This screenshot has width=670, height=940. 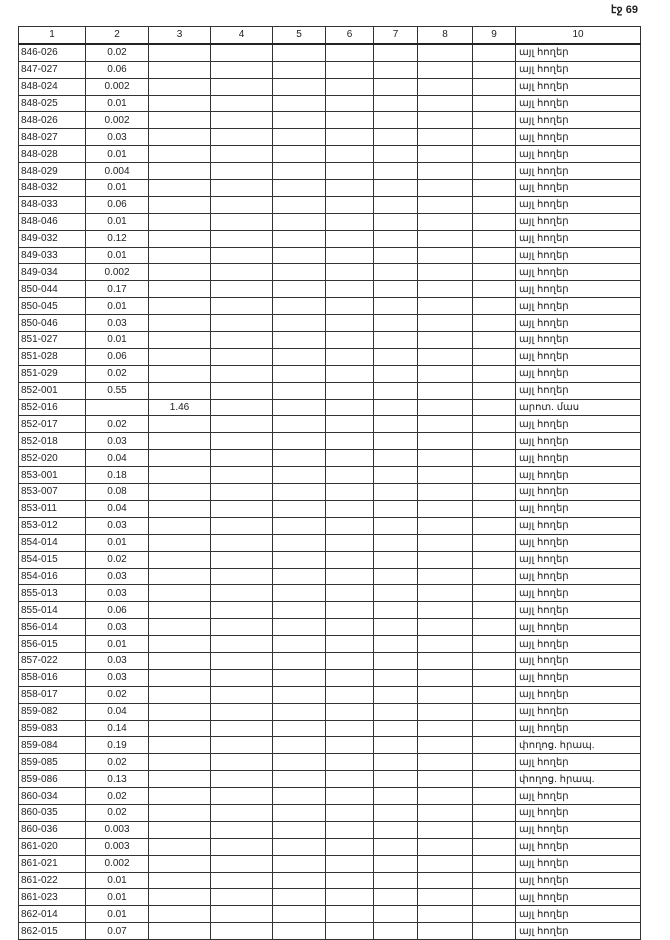 I want to click on table-row: 862-015 0.07 այլ հողեր, so click(x=329, y=931).